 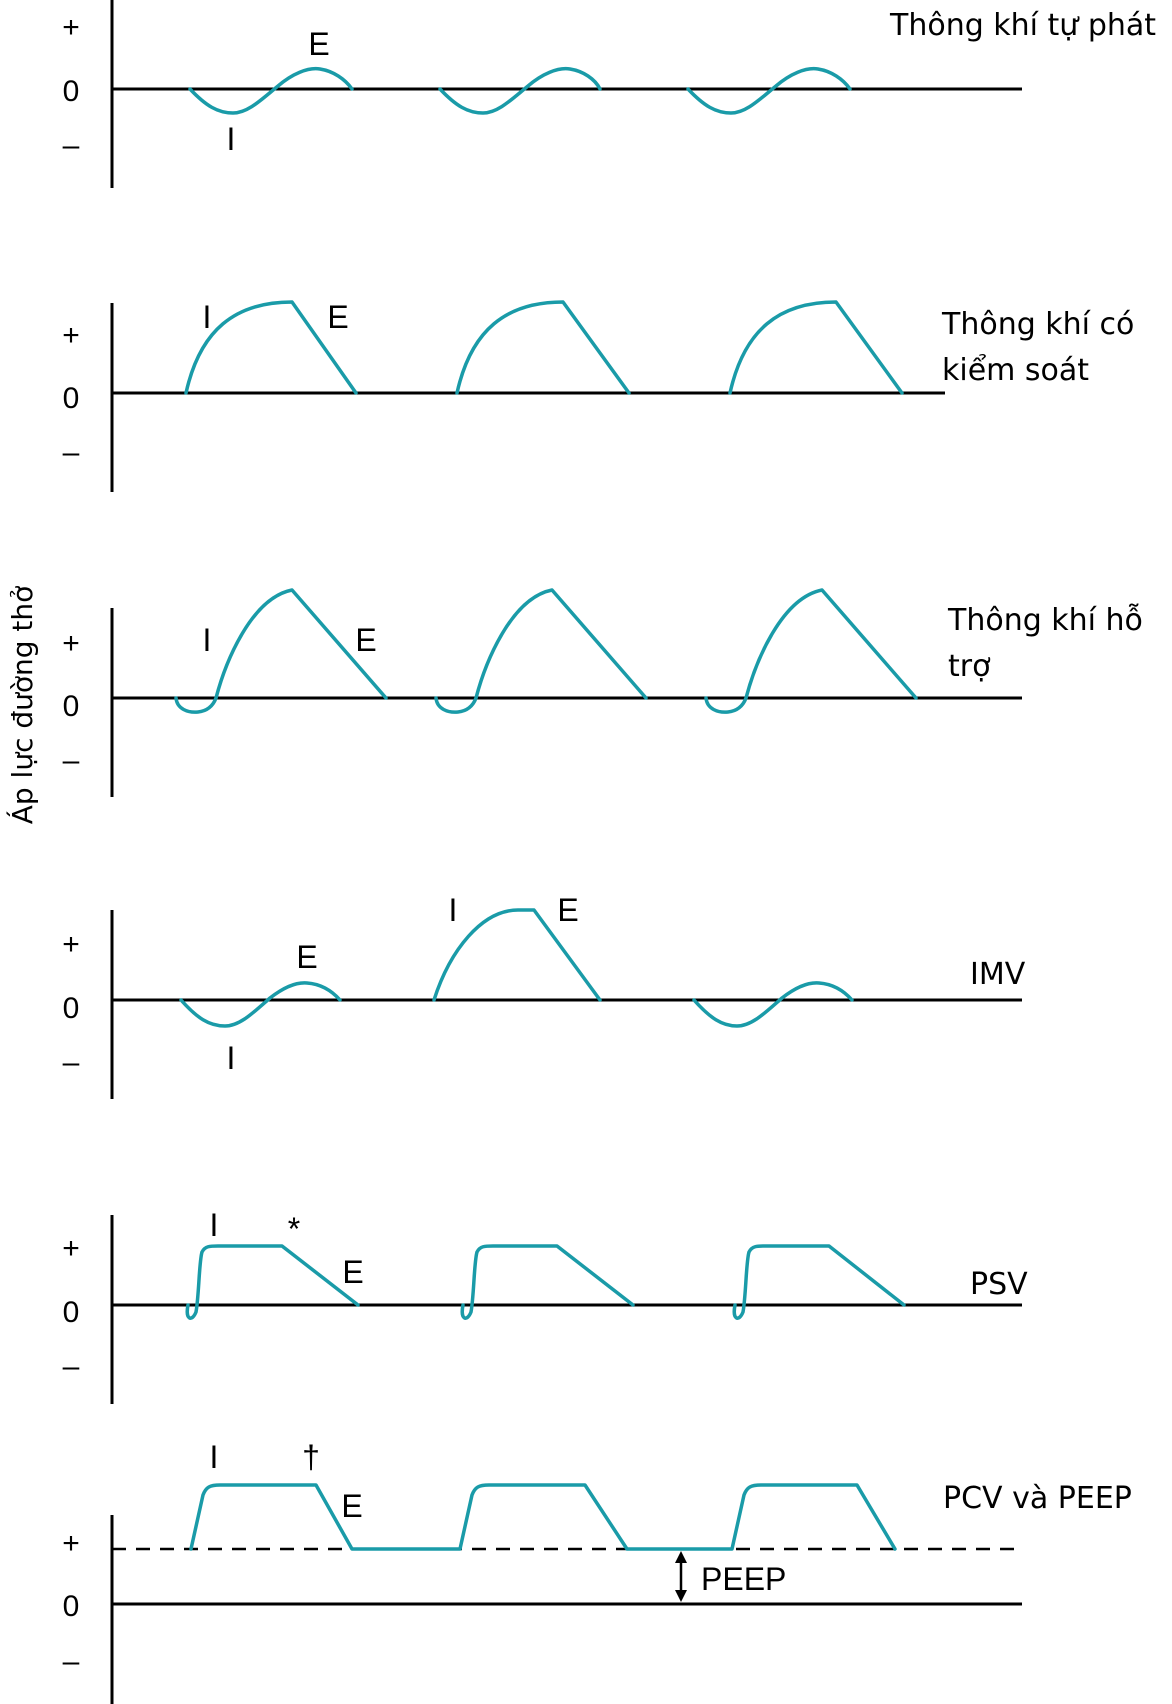 I want to click on panel-pcv-peep: + 0 – I † E PEEP PCV và PEEP, so click(x=597, y=1571).